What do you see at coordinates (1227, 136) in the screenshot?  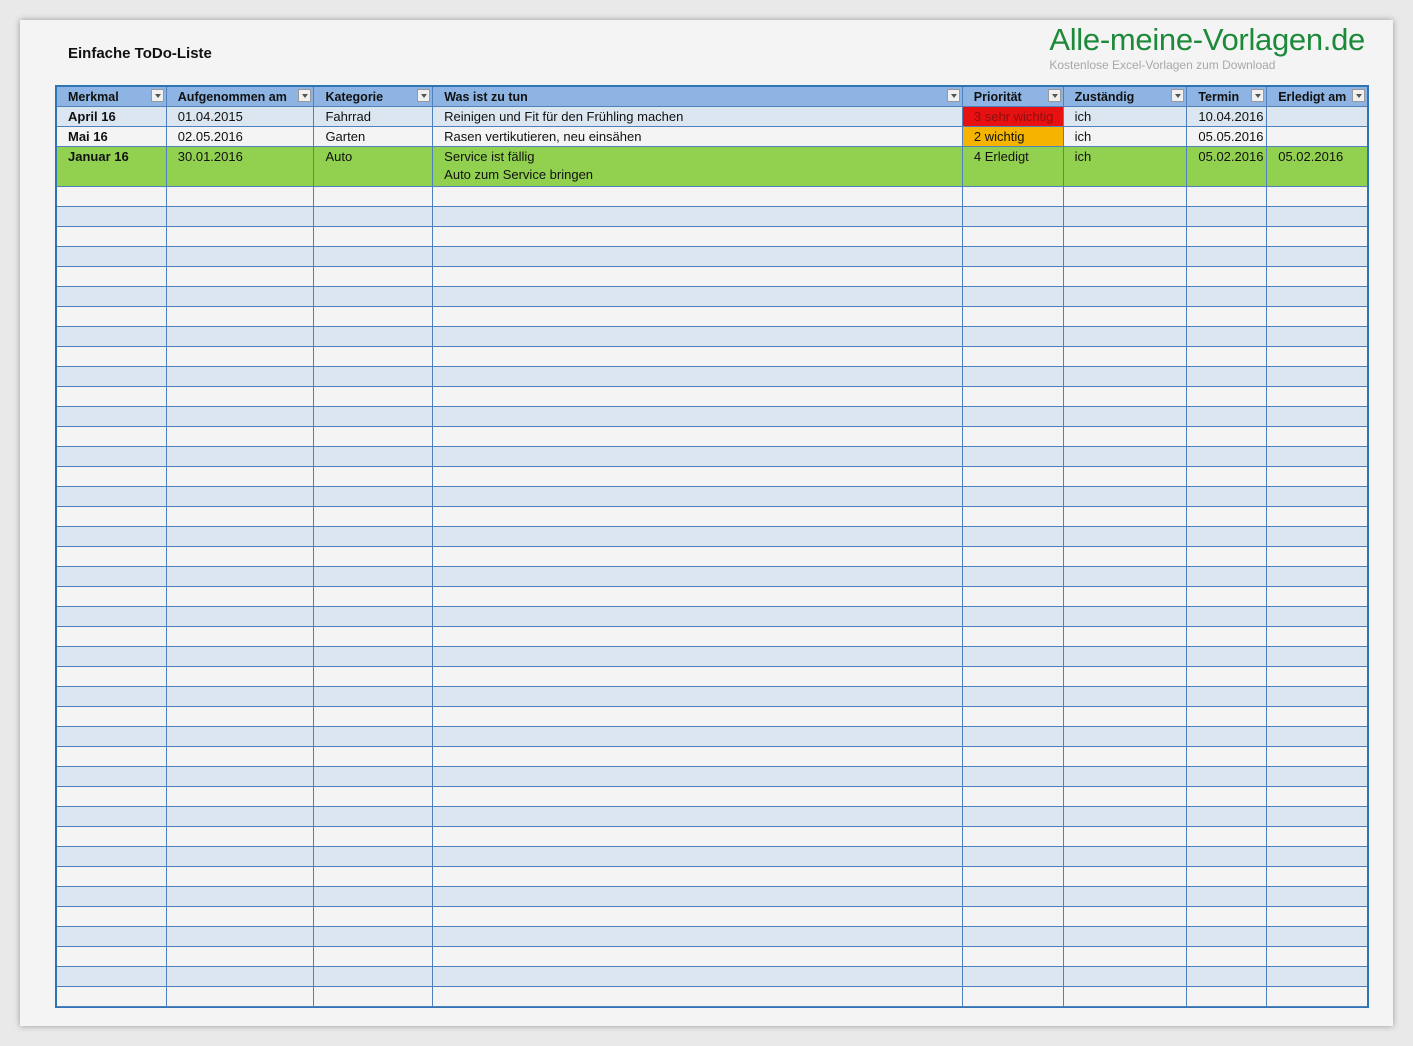 I see `cell-termin: 05.05.2016` at bounding box center [1227, 136].